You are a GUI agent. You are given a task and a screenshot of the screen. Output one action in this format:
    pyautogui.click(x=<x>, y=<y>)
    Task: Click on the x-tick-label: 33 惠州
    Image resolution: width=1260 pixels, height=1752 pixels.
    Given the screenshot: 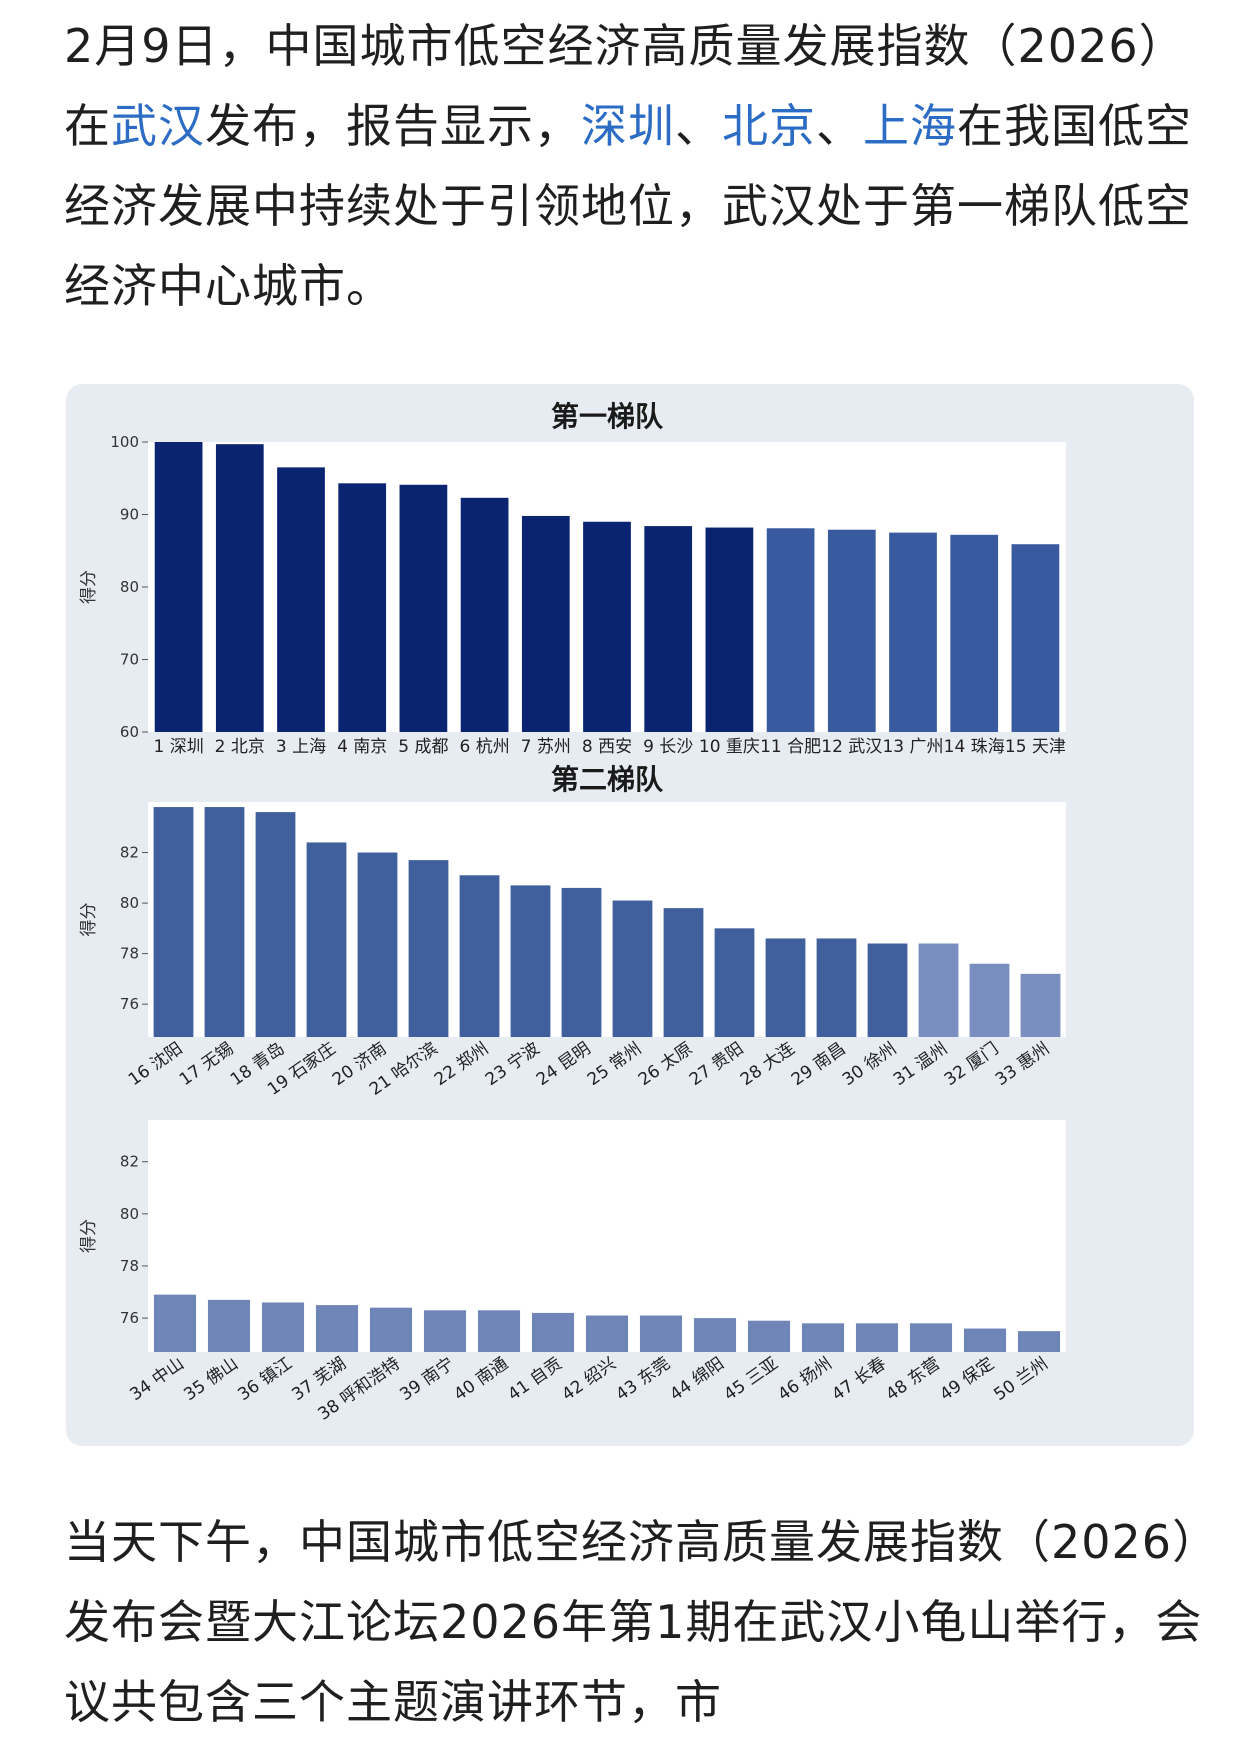 What is the action you would take?
    pyautogui.click(x=1022, y=1064)
    